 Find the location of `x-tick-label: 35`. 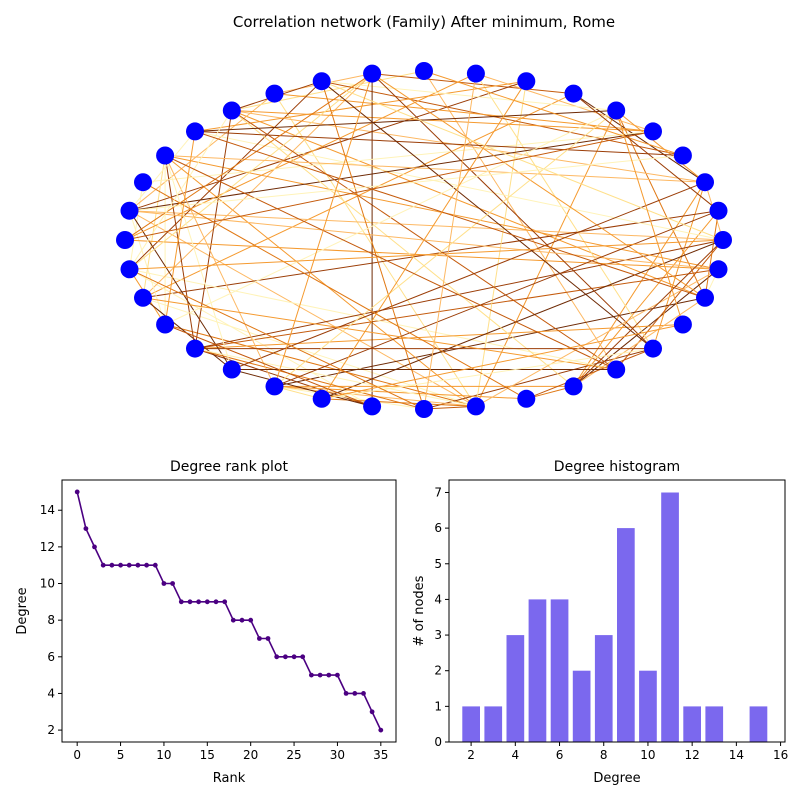

x-tick-label: 35 is located at coordinates (380, 755).